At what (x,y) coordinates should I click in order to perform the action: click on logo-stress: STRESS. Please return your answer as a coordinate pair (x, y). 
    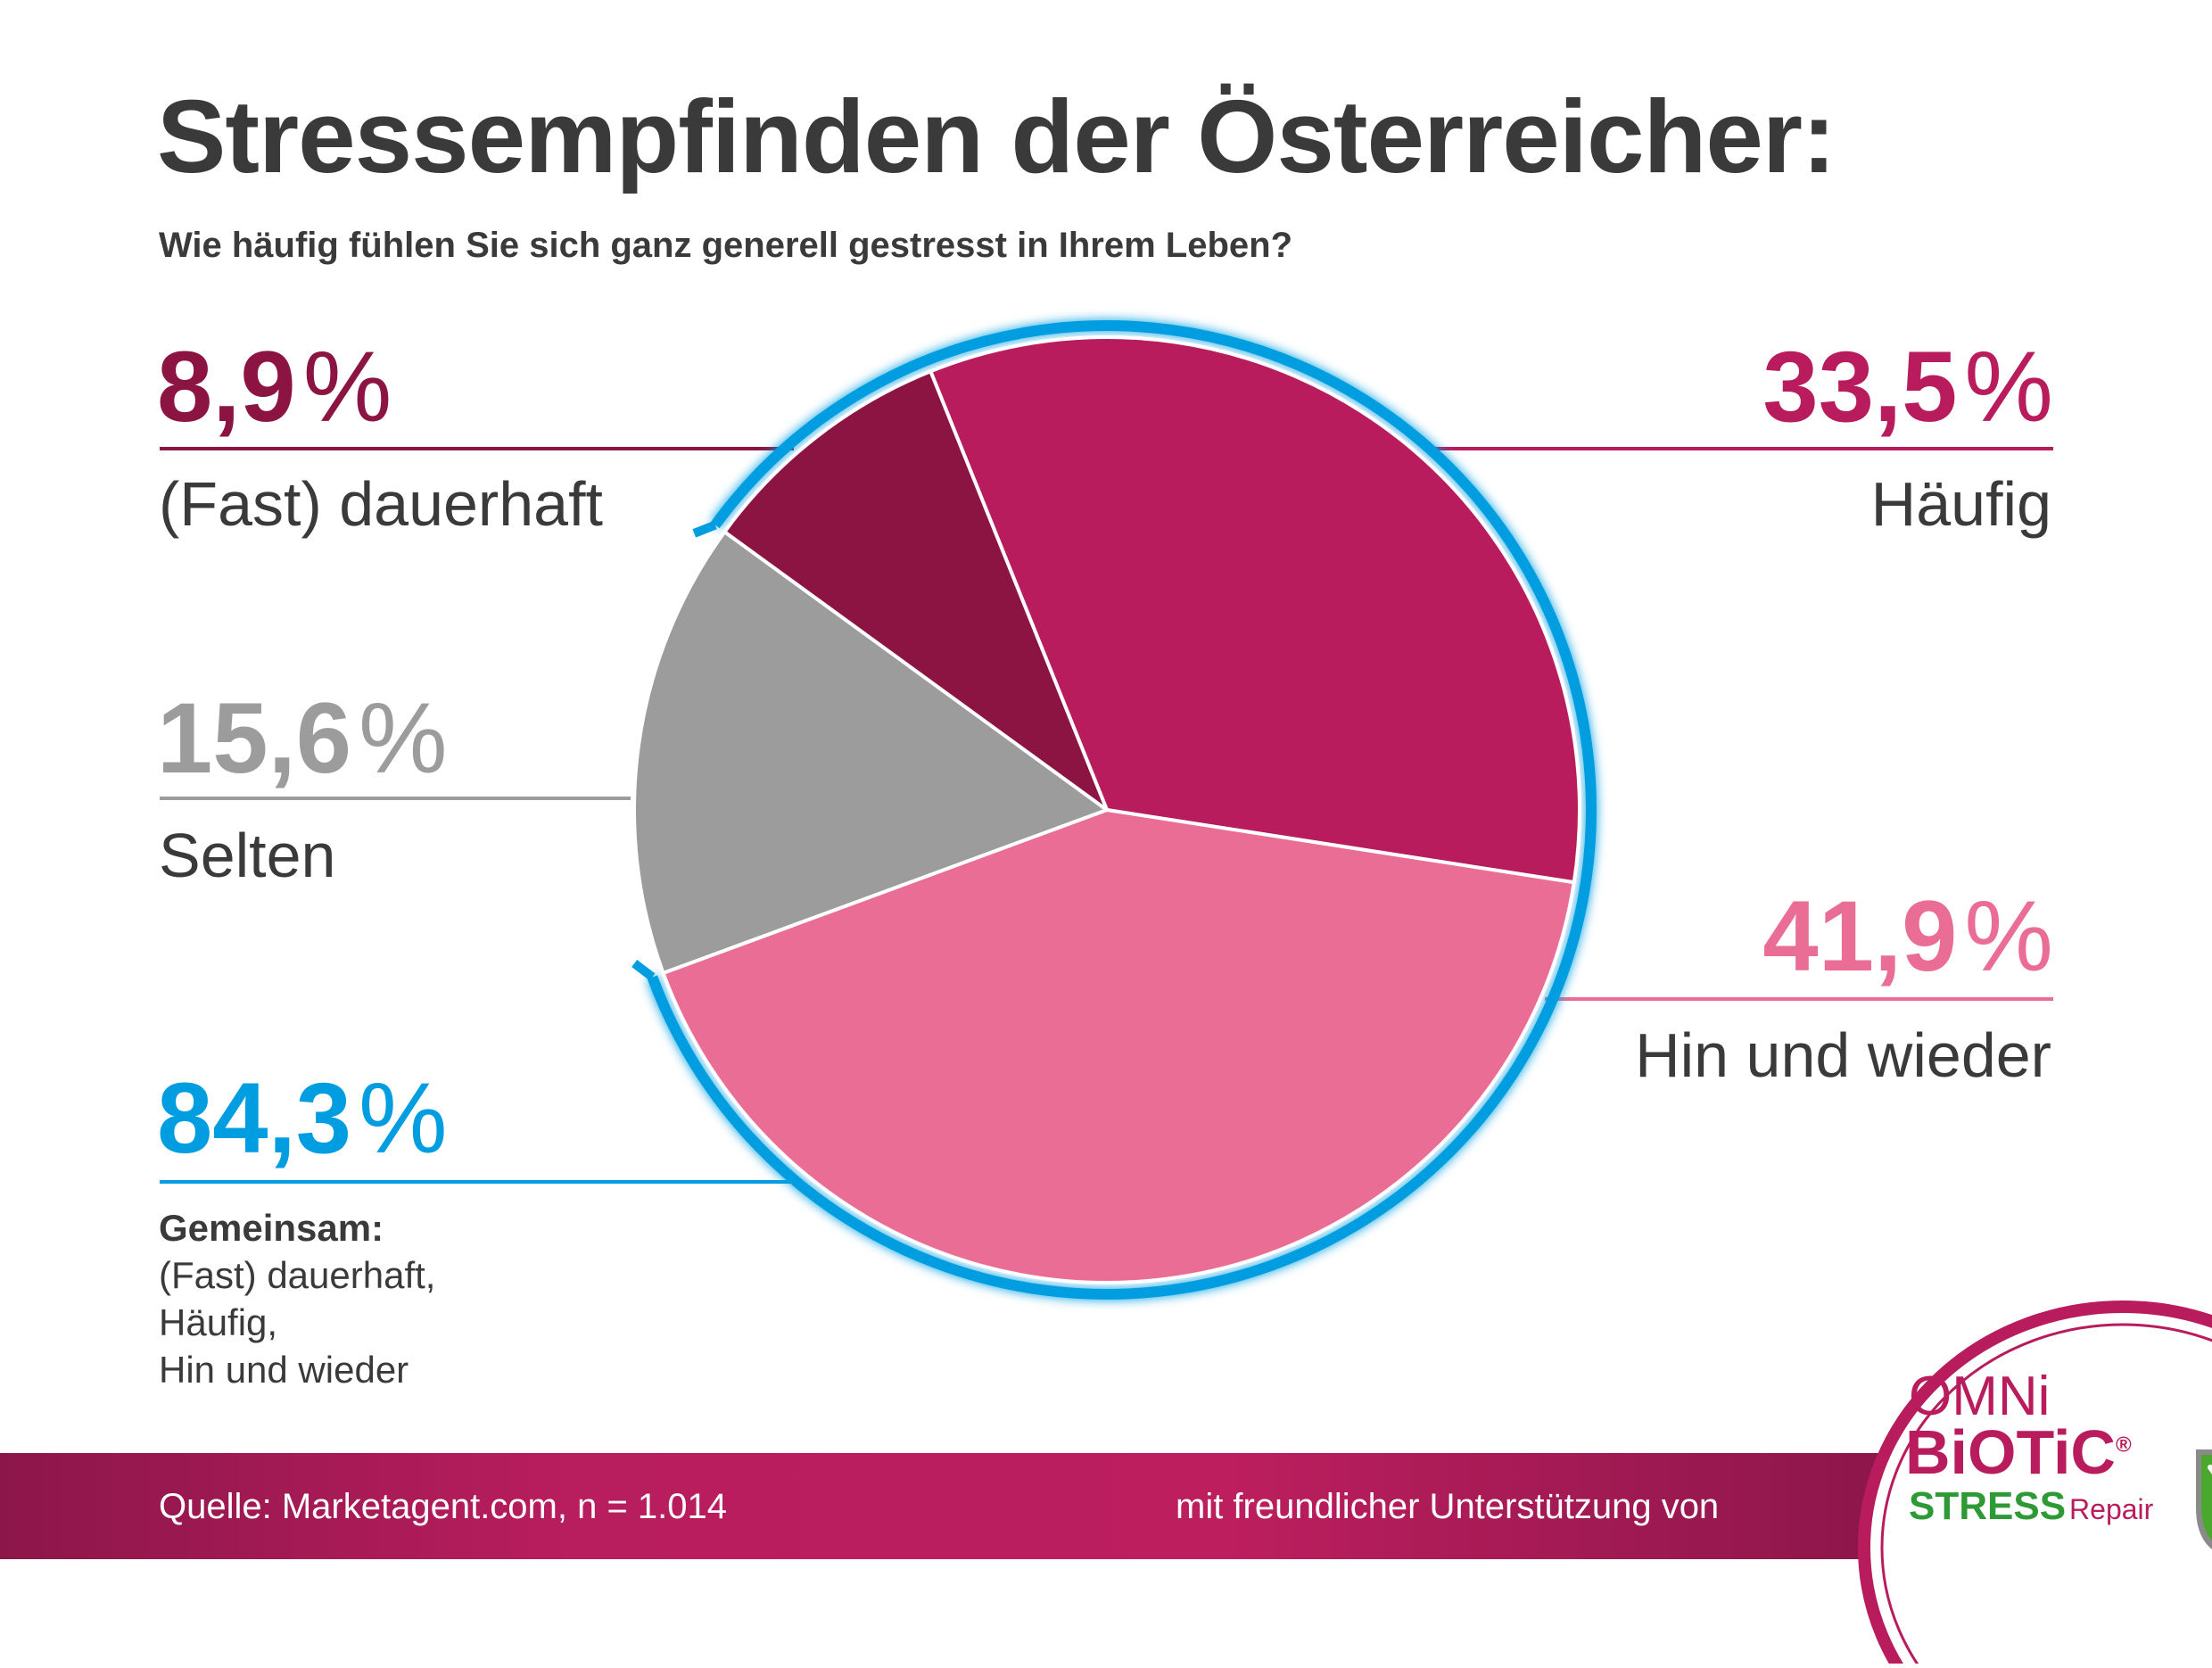
    Looking at the image, I should click on (1988, 1506).